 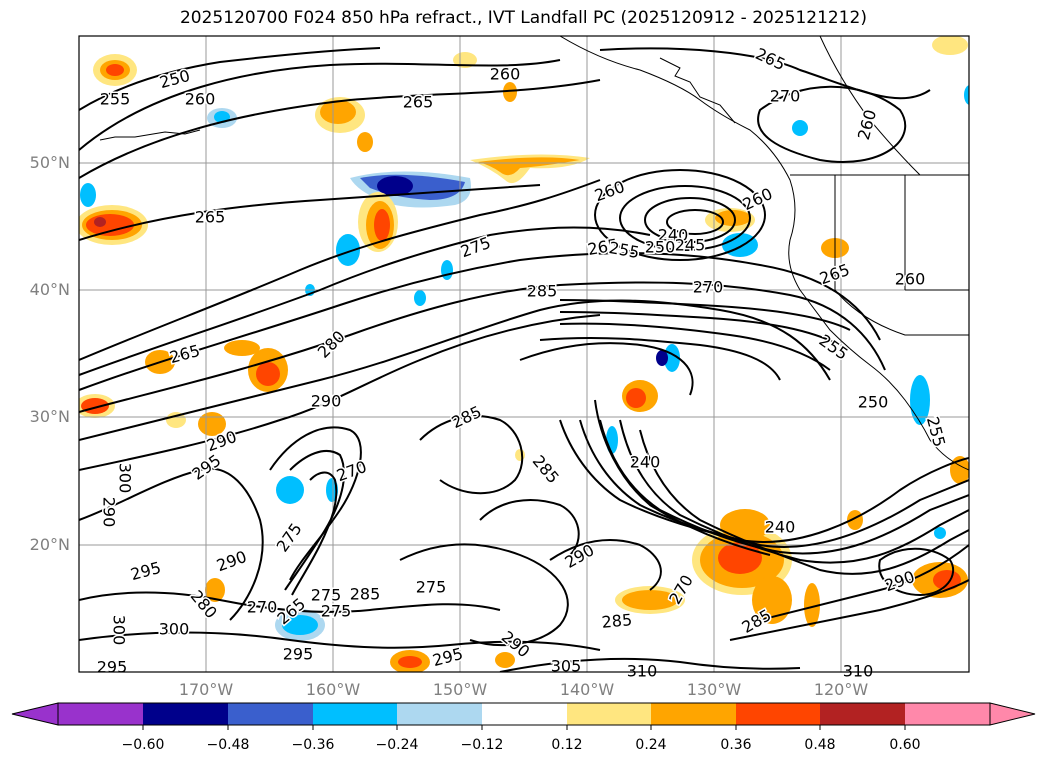 I want to click on colorbar-tick-label: −0.48, so click(x=228, y=745).